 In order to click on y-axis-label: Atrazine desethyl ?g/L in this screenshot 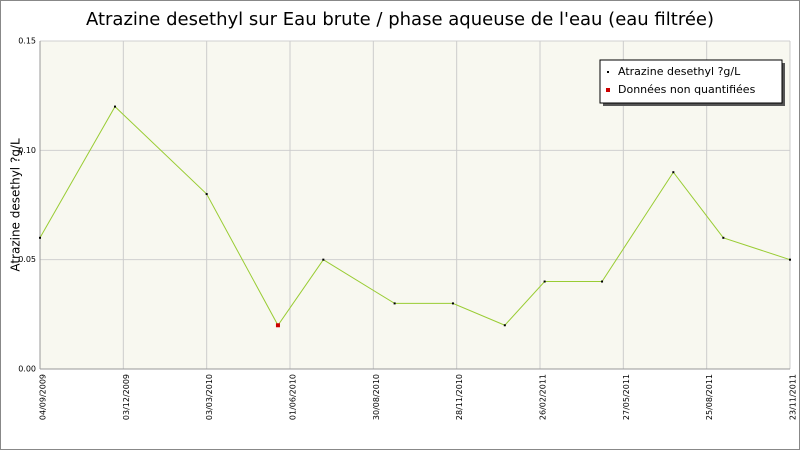, I will do `click(16, 205)`.